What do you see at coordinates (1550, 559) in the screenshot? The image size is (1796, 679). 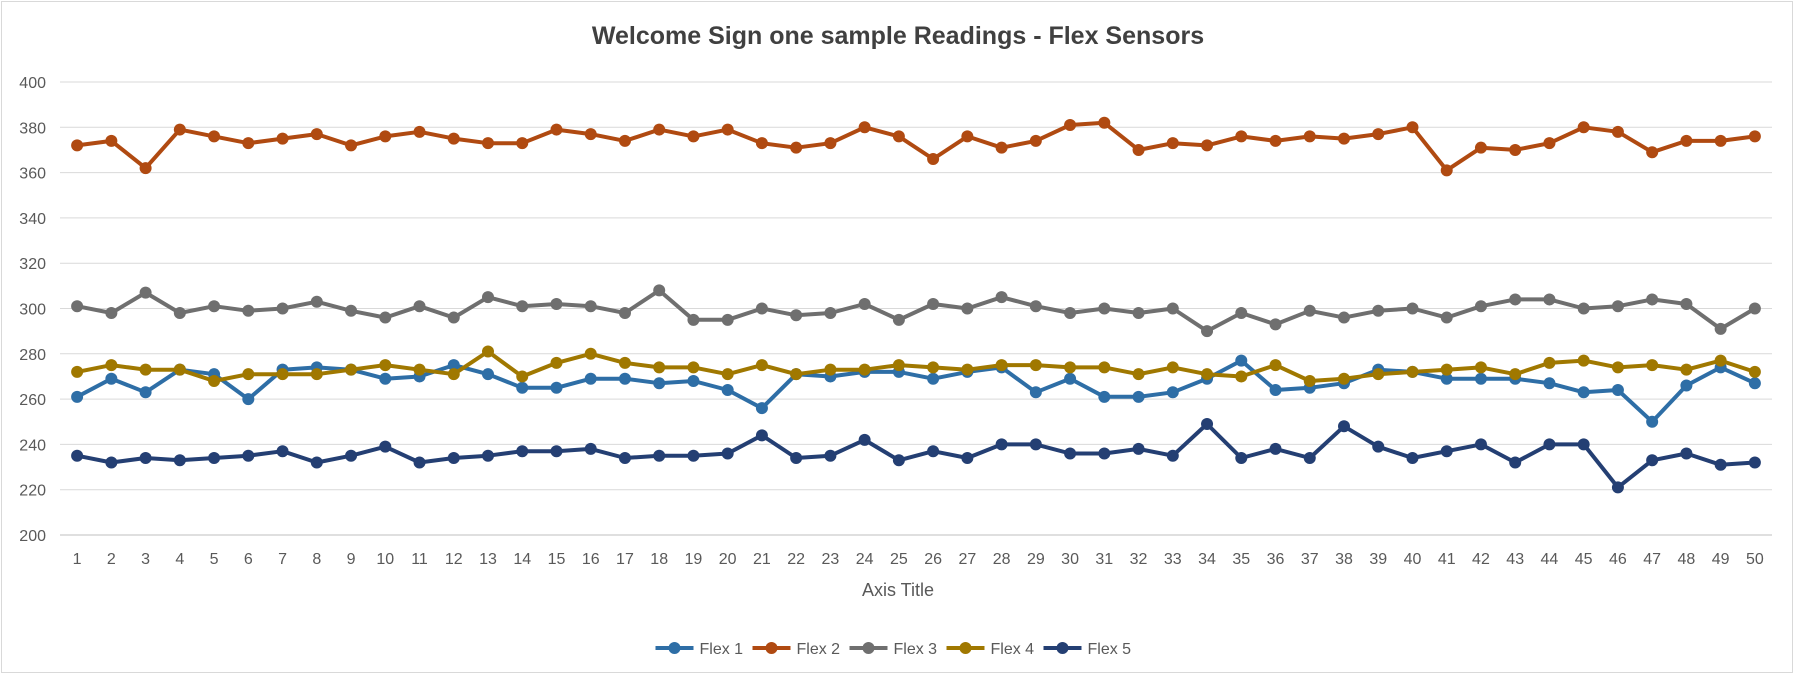 I see `x-tick-label: 44` at bounding box center [1550, 559].